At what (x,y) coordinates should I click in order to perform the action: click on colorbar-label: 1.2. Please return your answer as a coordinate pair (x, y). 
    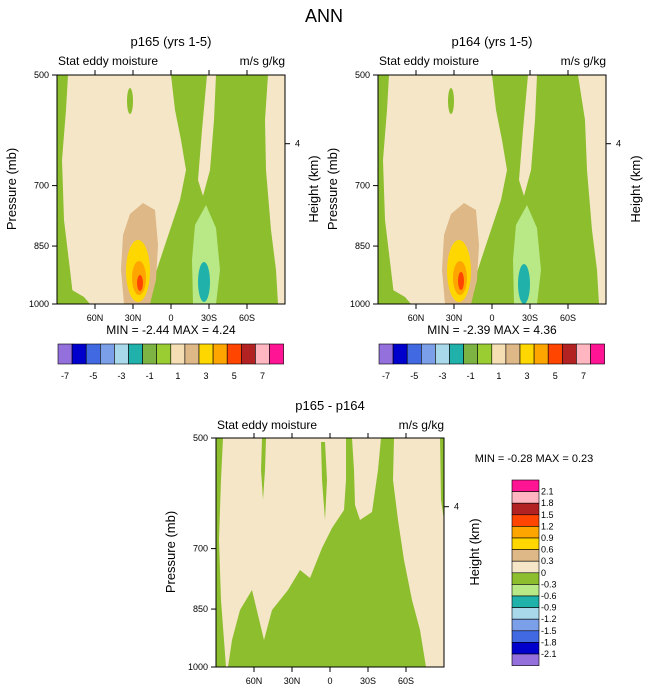
    Looking at the image, I should click on (547, 526).